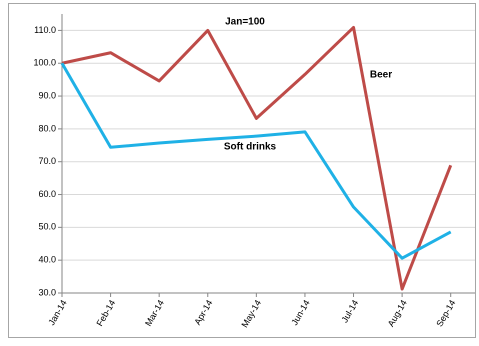  What do you see at coordinates (47, 161) in the screenshot?
I see `y-tick-label: 70.0` at bounding box center [47, 161].